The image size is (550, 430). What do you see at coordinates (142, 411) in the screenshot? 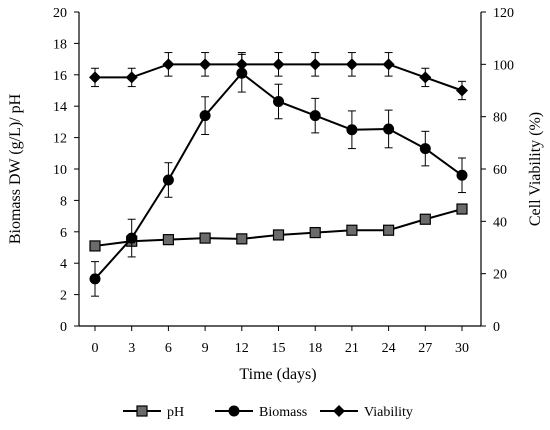
I see `legend-marker-ph` at bounding box center [142, 411].